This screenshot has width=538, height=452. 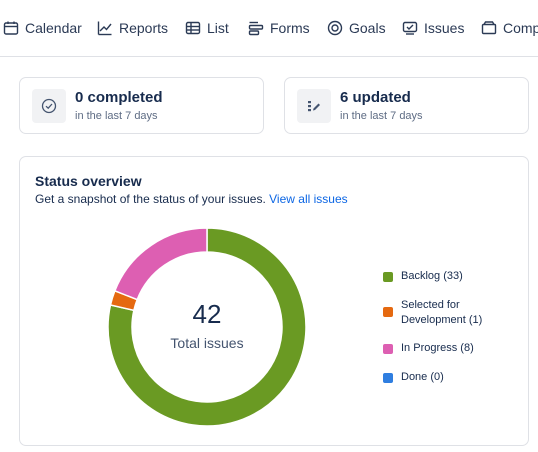 I want to click on tab-list: List, so click(x=207, y=28).